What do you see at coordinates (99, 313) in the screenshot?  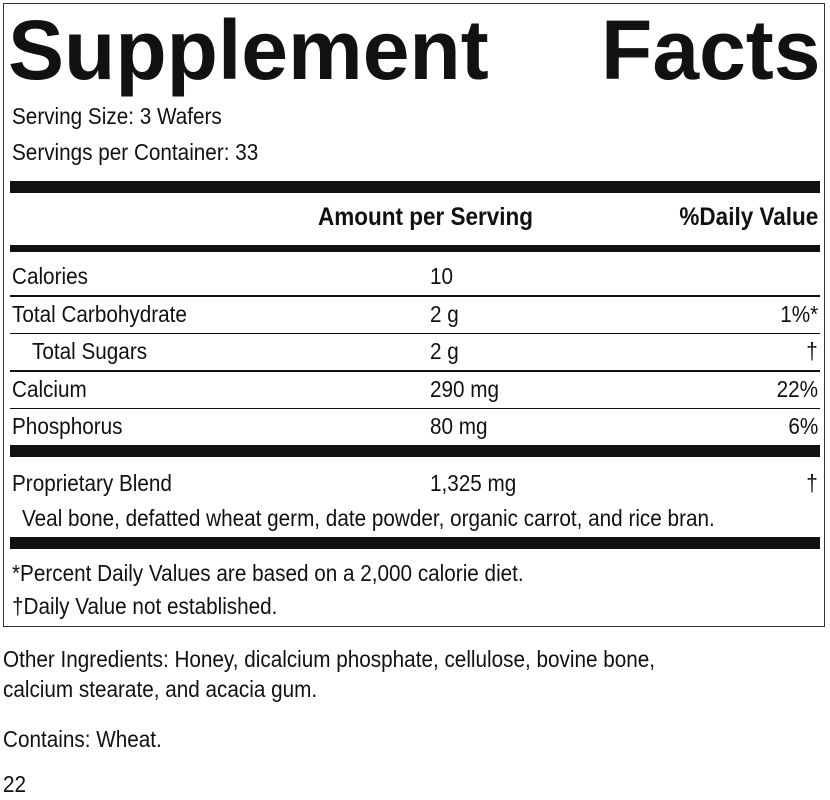 I see `nutrient-name: Total Carbohydrate` at bounding box center [99, 313].